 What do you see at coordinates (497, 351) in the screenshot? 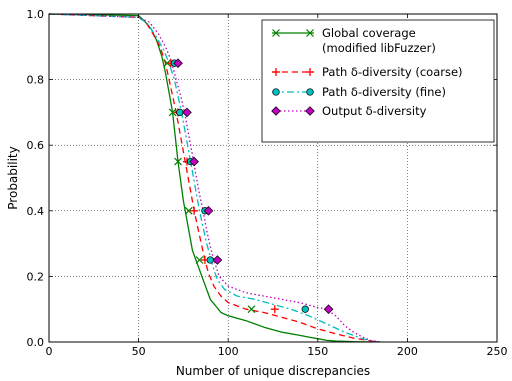
I see `x-tick-label: 250` at bounding box center [497, 351].